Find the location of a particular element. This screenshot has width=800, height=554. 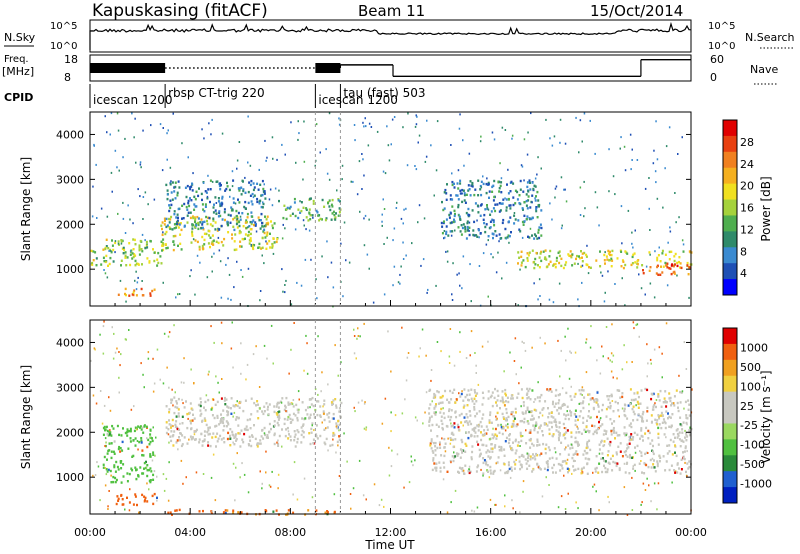

freq-trace is located at coordinates (390, 68).